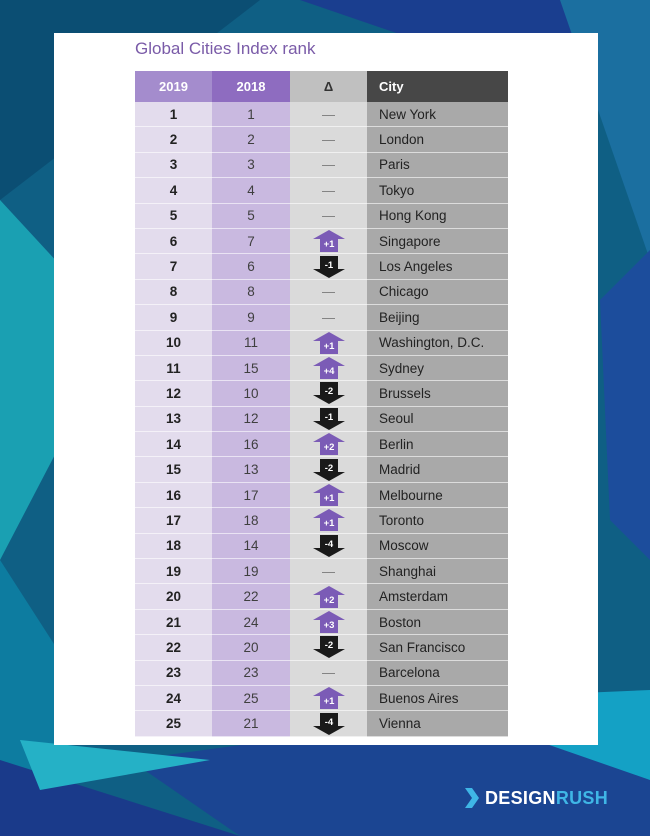 The image size is (650, 836). What do you see at coordinates (173, 622) in the screenshot?
I see `rank-2019-cell: 21` at bounding box center [173, 622].